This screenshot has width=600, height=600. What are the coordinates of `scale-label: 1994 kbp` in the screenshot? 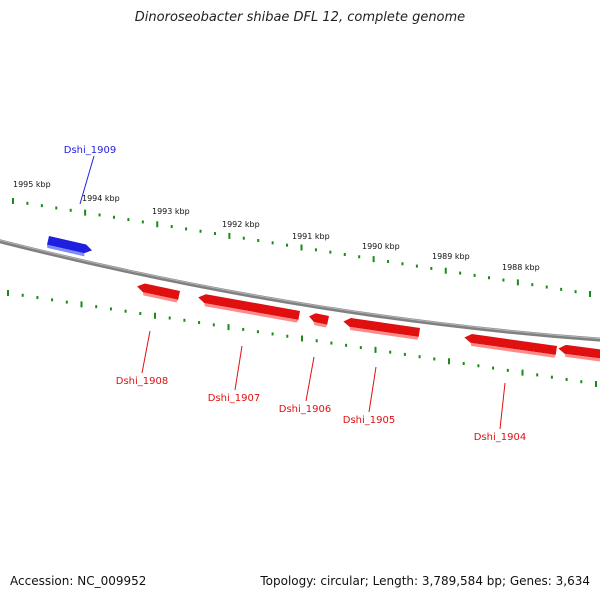 It's located at (101, 198).